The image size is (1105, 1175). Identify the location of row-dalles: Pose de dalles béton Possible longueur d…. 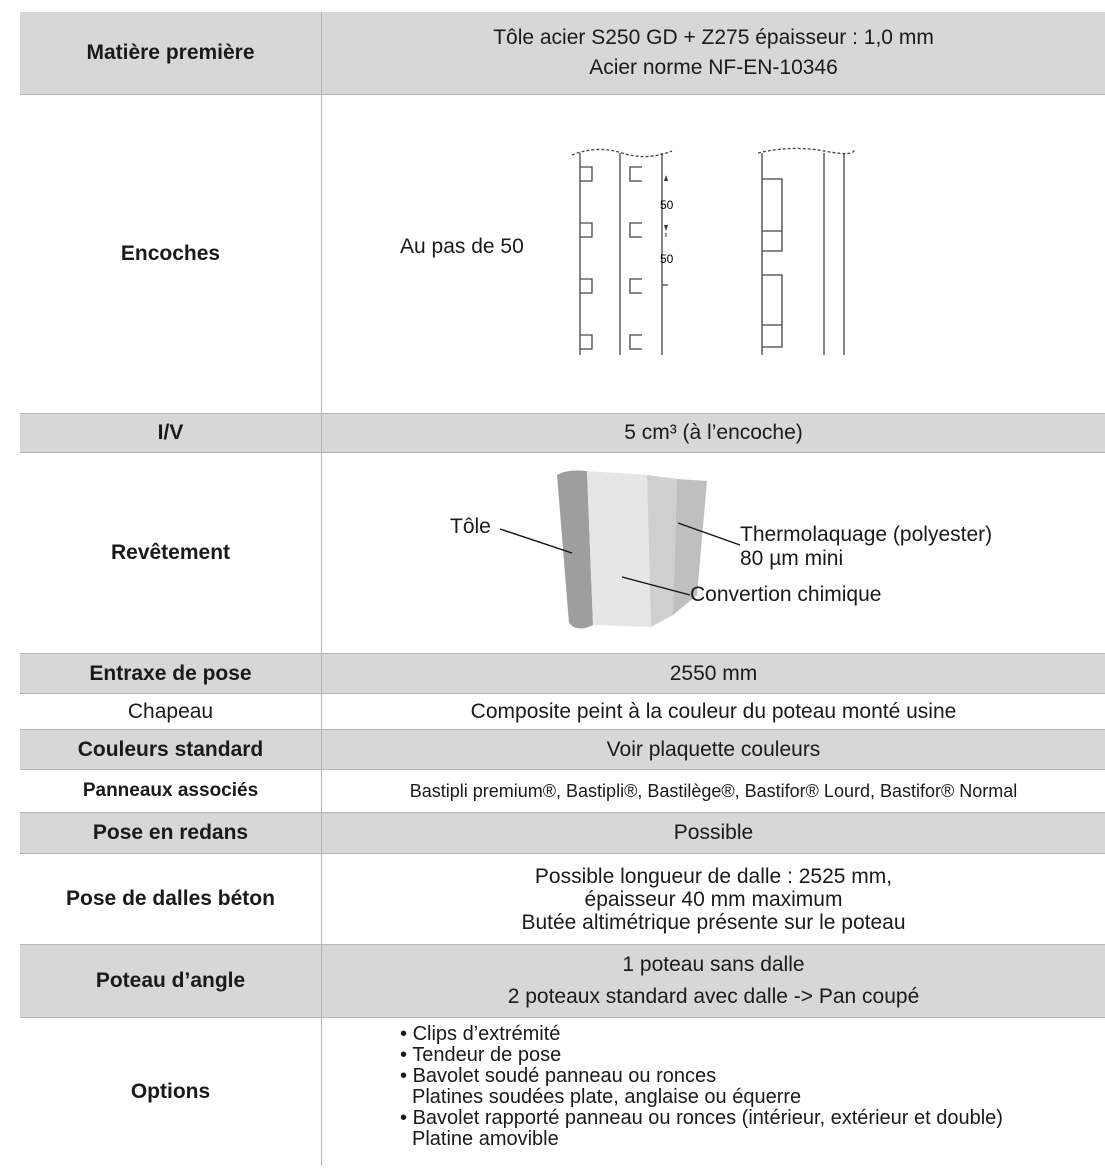
(562, 899).